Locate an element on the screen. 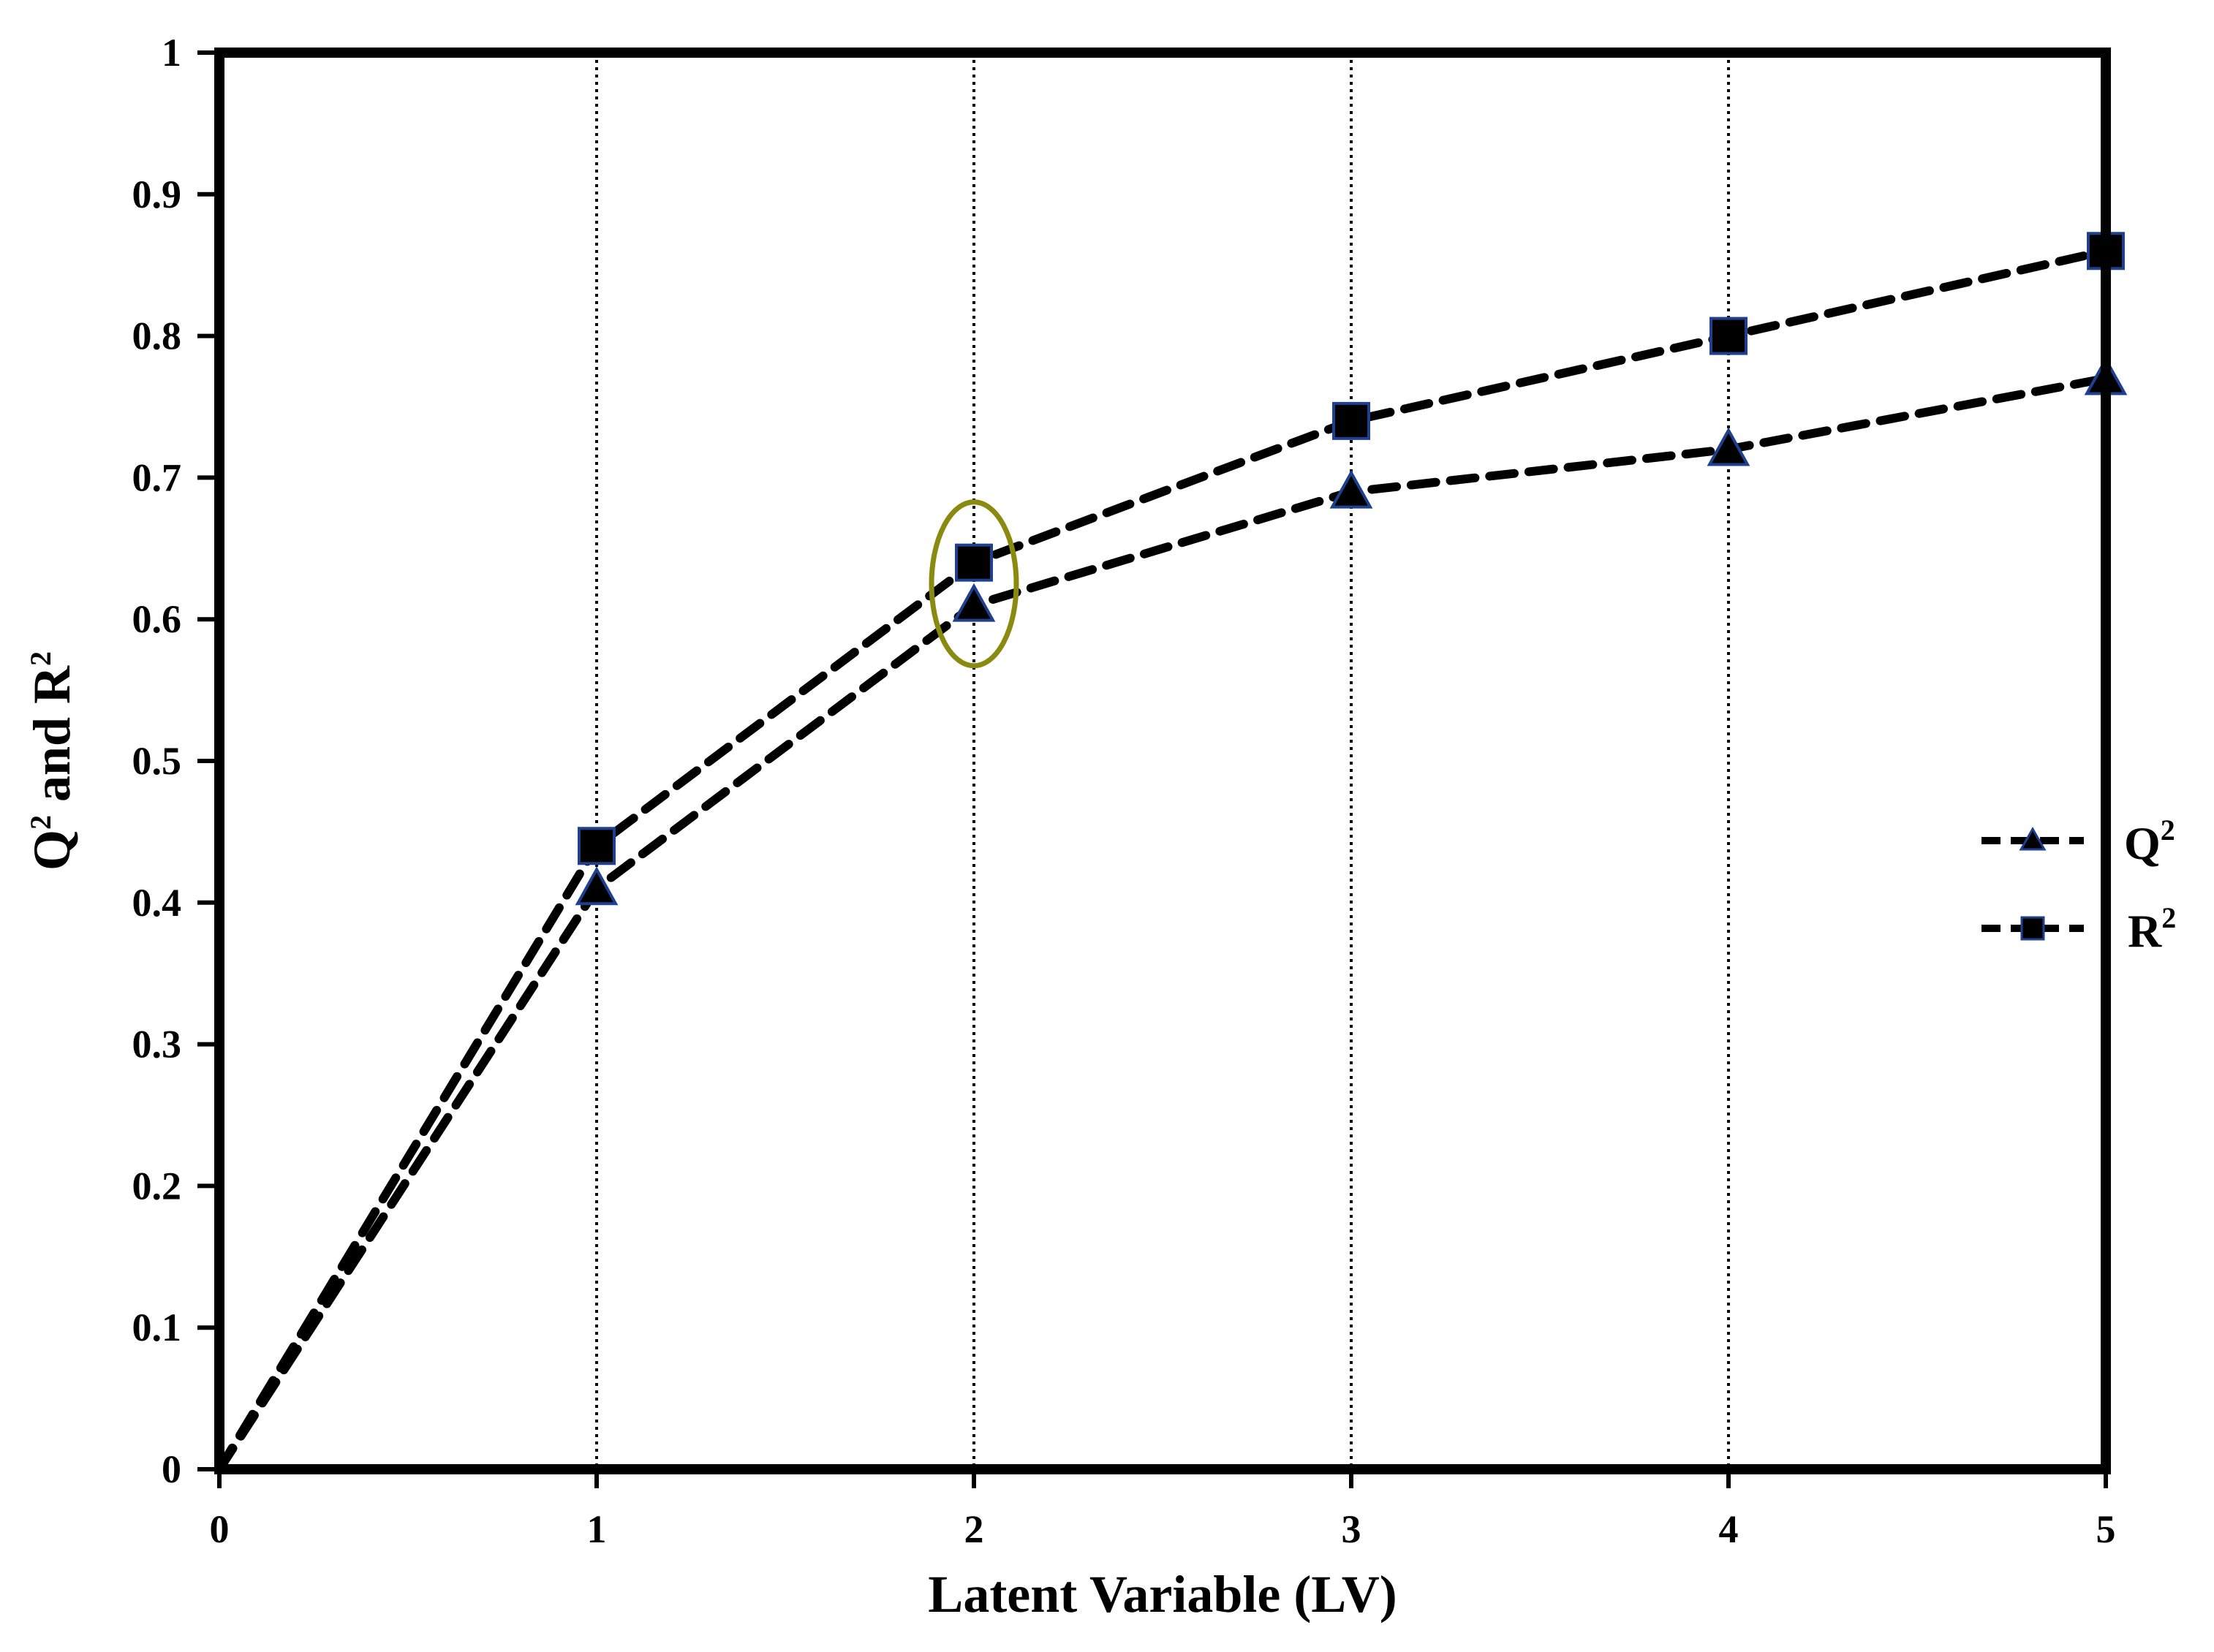 The height and width of the screenshot is (1652, 2214). legend-r2-label: R2 is located at coordinates (2152, 929).